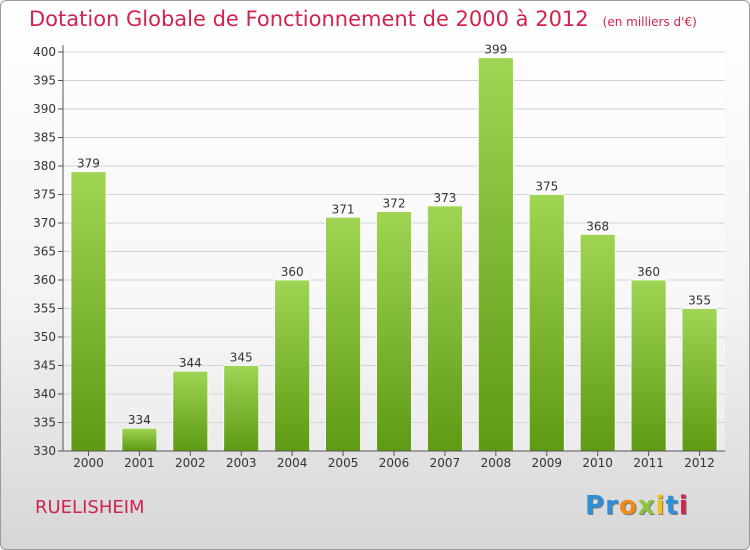 Image resolution: width=750 pixels, height=550 pixels. I want to click on bar-2005, so click(343, 334).